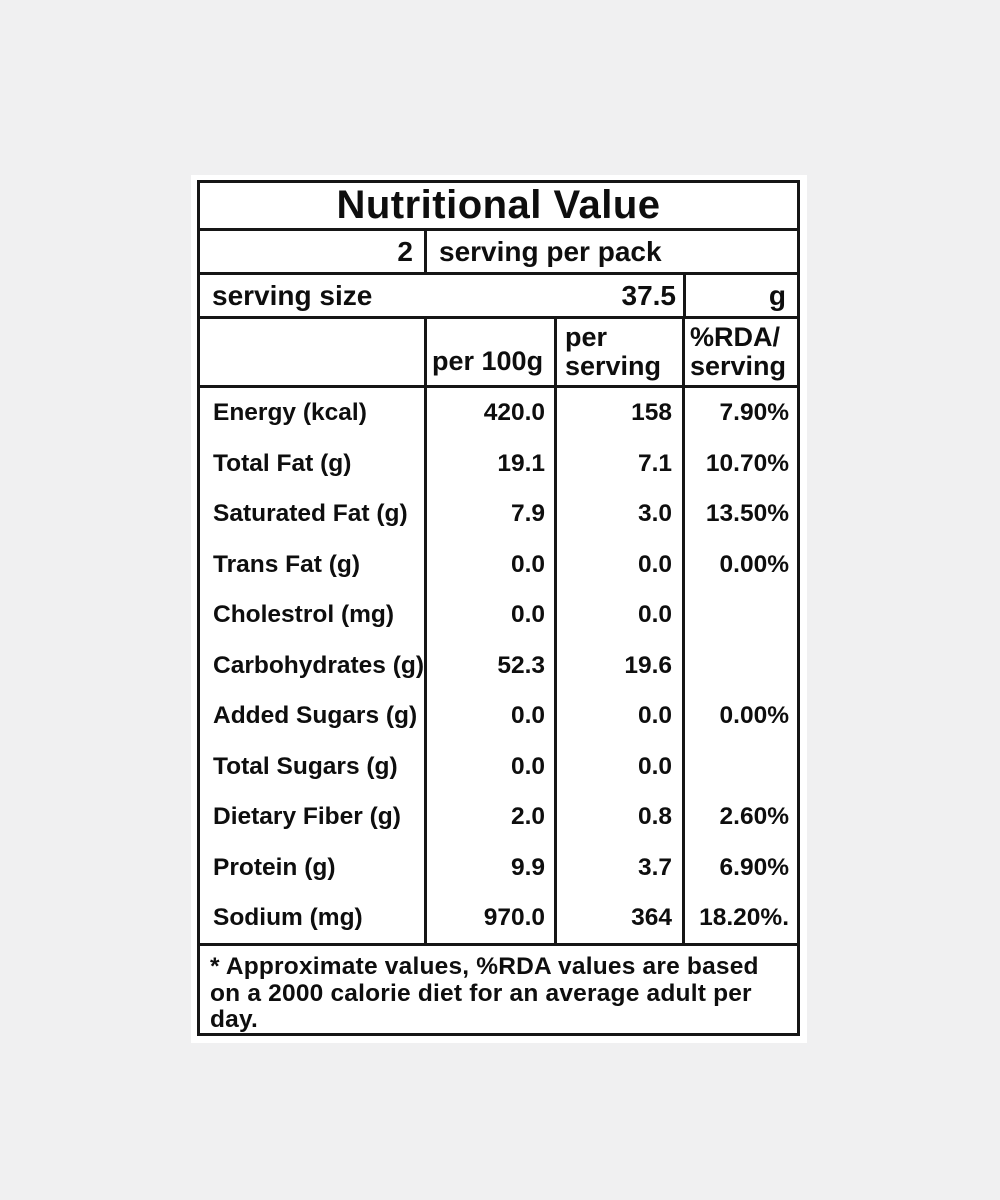 The image size is (1000, 1200). I want to click on column-header-row: per 100g per serving %RDA/ serving, so click(498, 353).